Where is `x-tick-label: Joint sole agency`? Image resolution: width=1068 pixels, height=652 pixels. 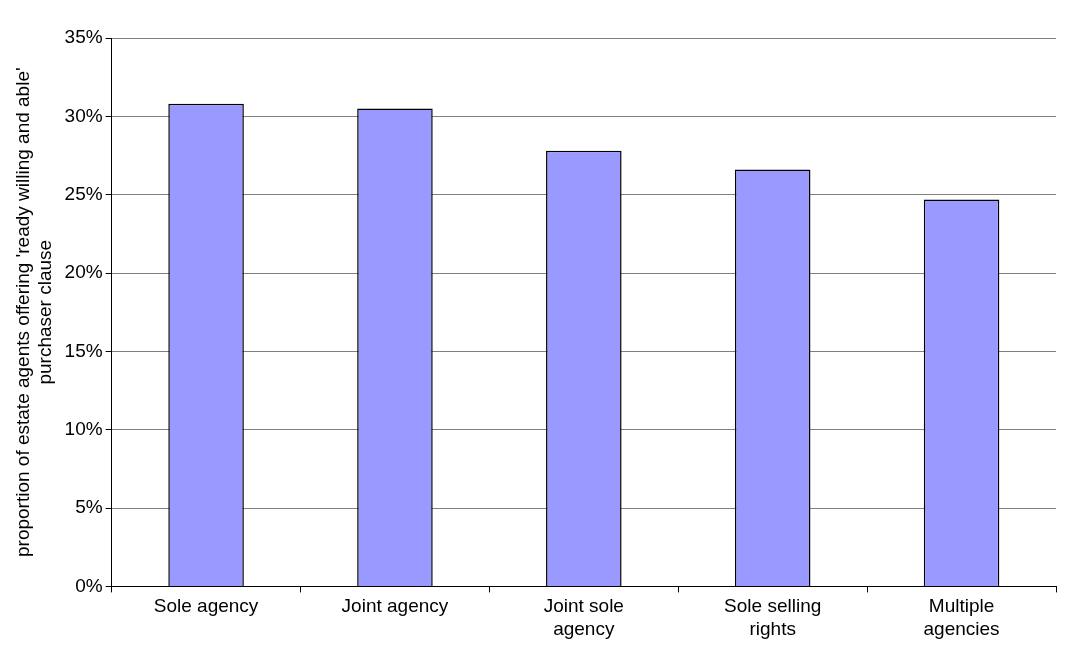
x-tick-label: Joint sole agency is located at coordinates (583, 617).